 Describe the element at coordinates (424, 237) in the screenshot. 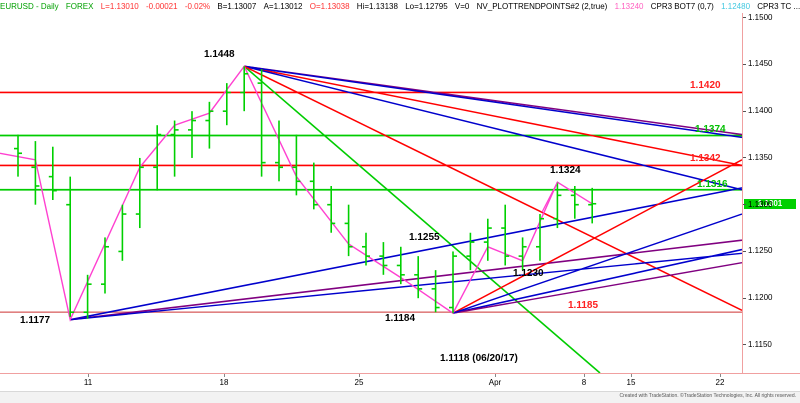

I see `swing-label-1255: 1.1255` at that location.